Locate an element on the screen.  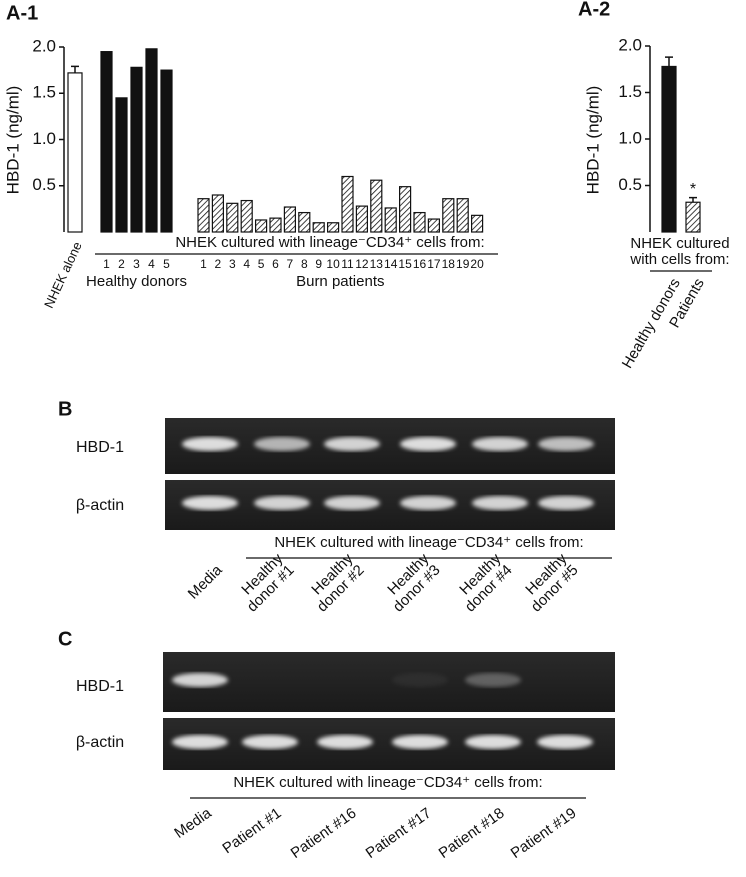
lane-label: Patient #1 is located at coordinates (251, 831).